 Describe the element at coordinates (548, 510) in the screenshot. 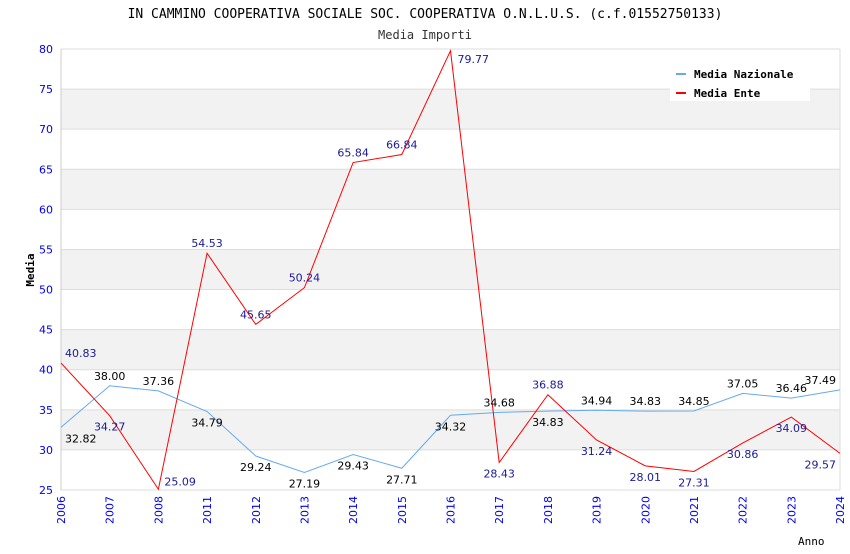

I see `x-tick-label: 2018` at that location.